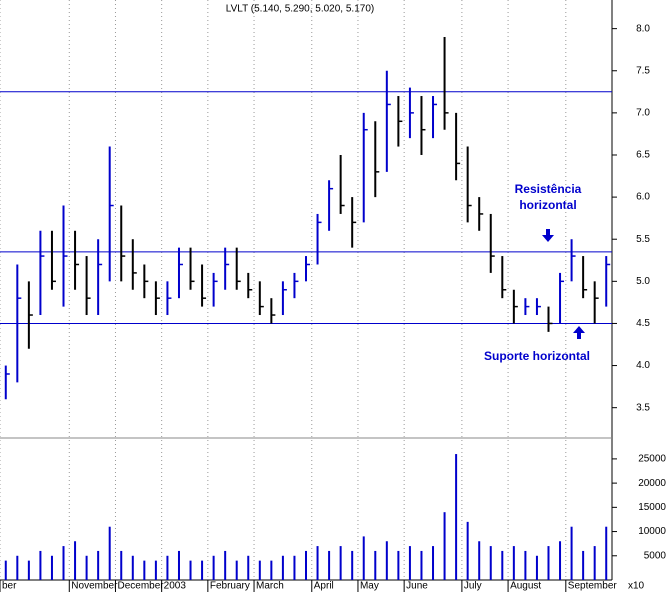  What do you see at coordinates (643, 365) in the screenshot?
I see `y-tick-label: 4.0` at bounding box center [643, 365].